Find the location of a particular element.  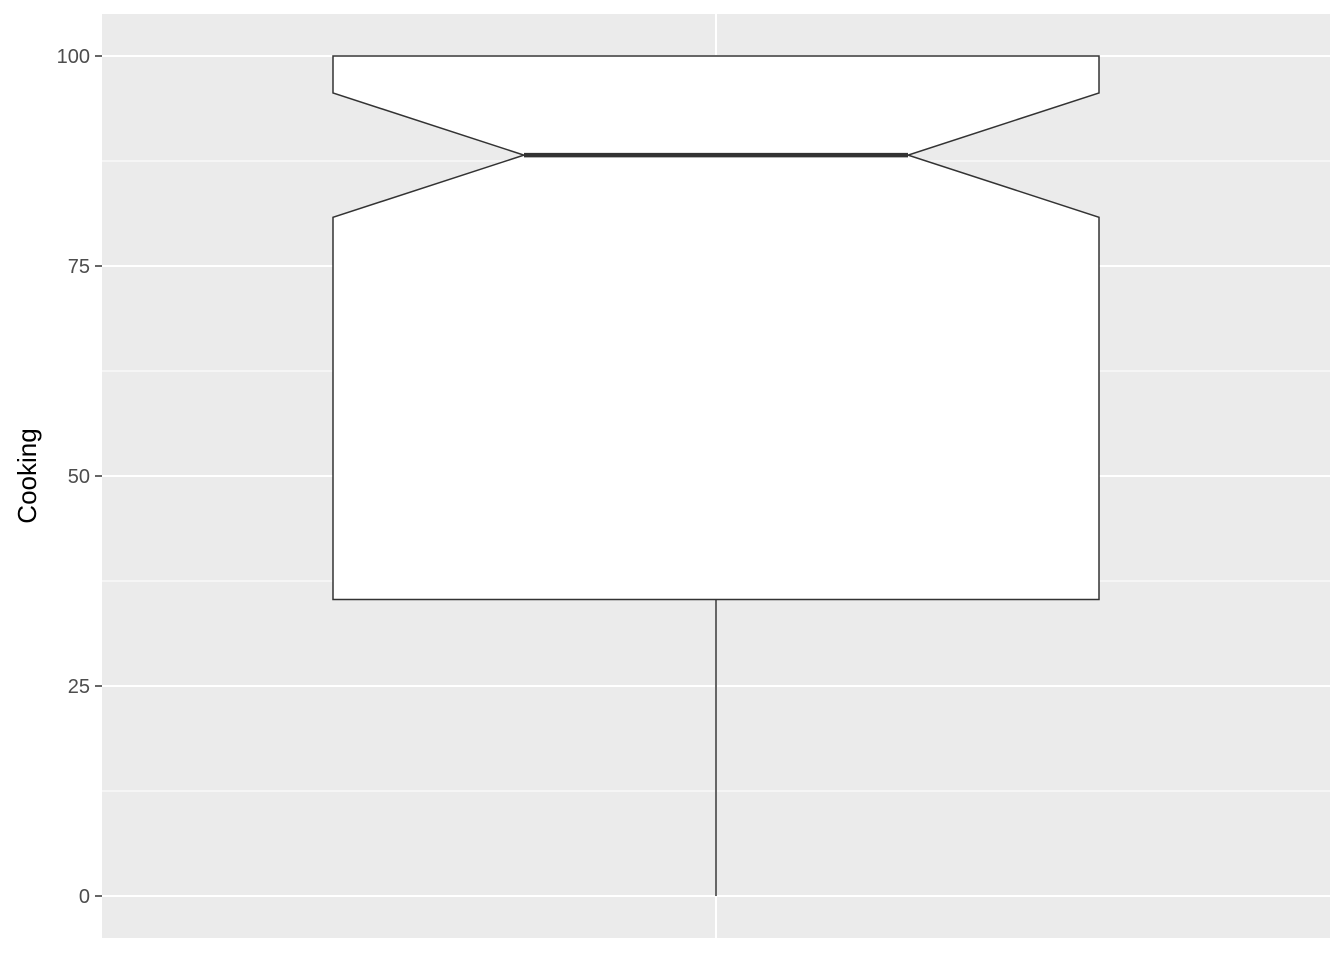

y-tick-label: 75 is located at coordinates (79, 267).